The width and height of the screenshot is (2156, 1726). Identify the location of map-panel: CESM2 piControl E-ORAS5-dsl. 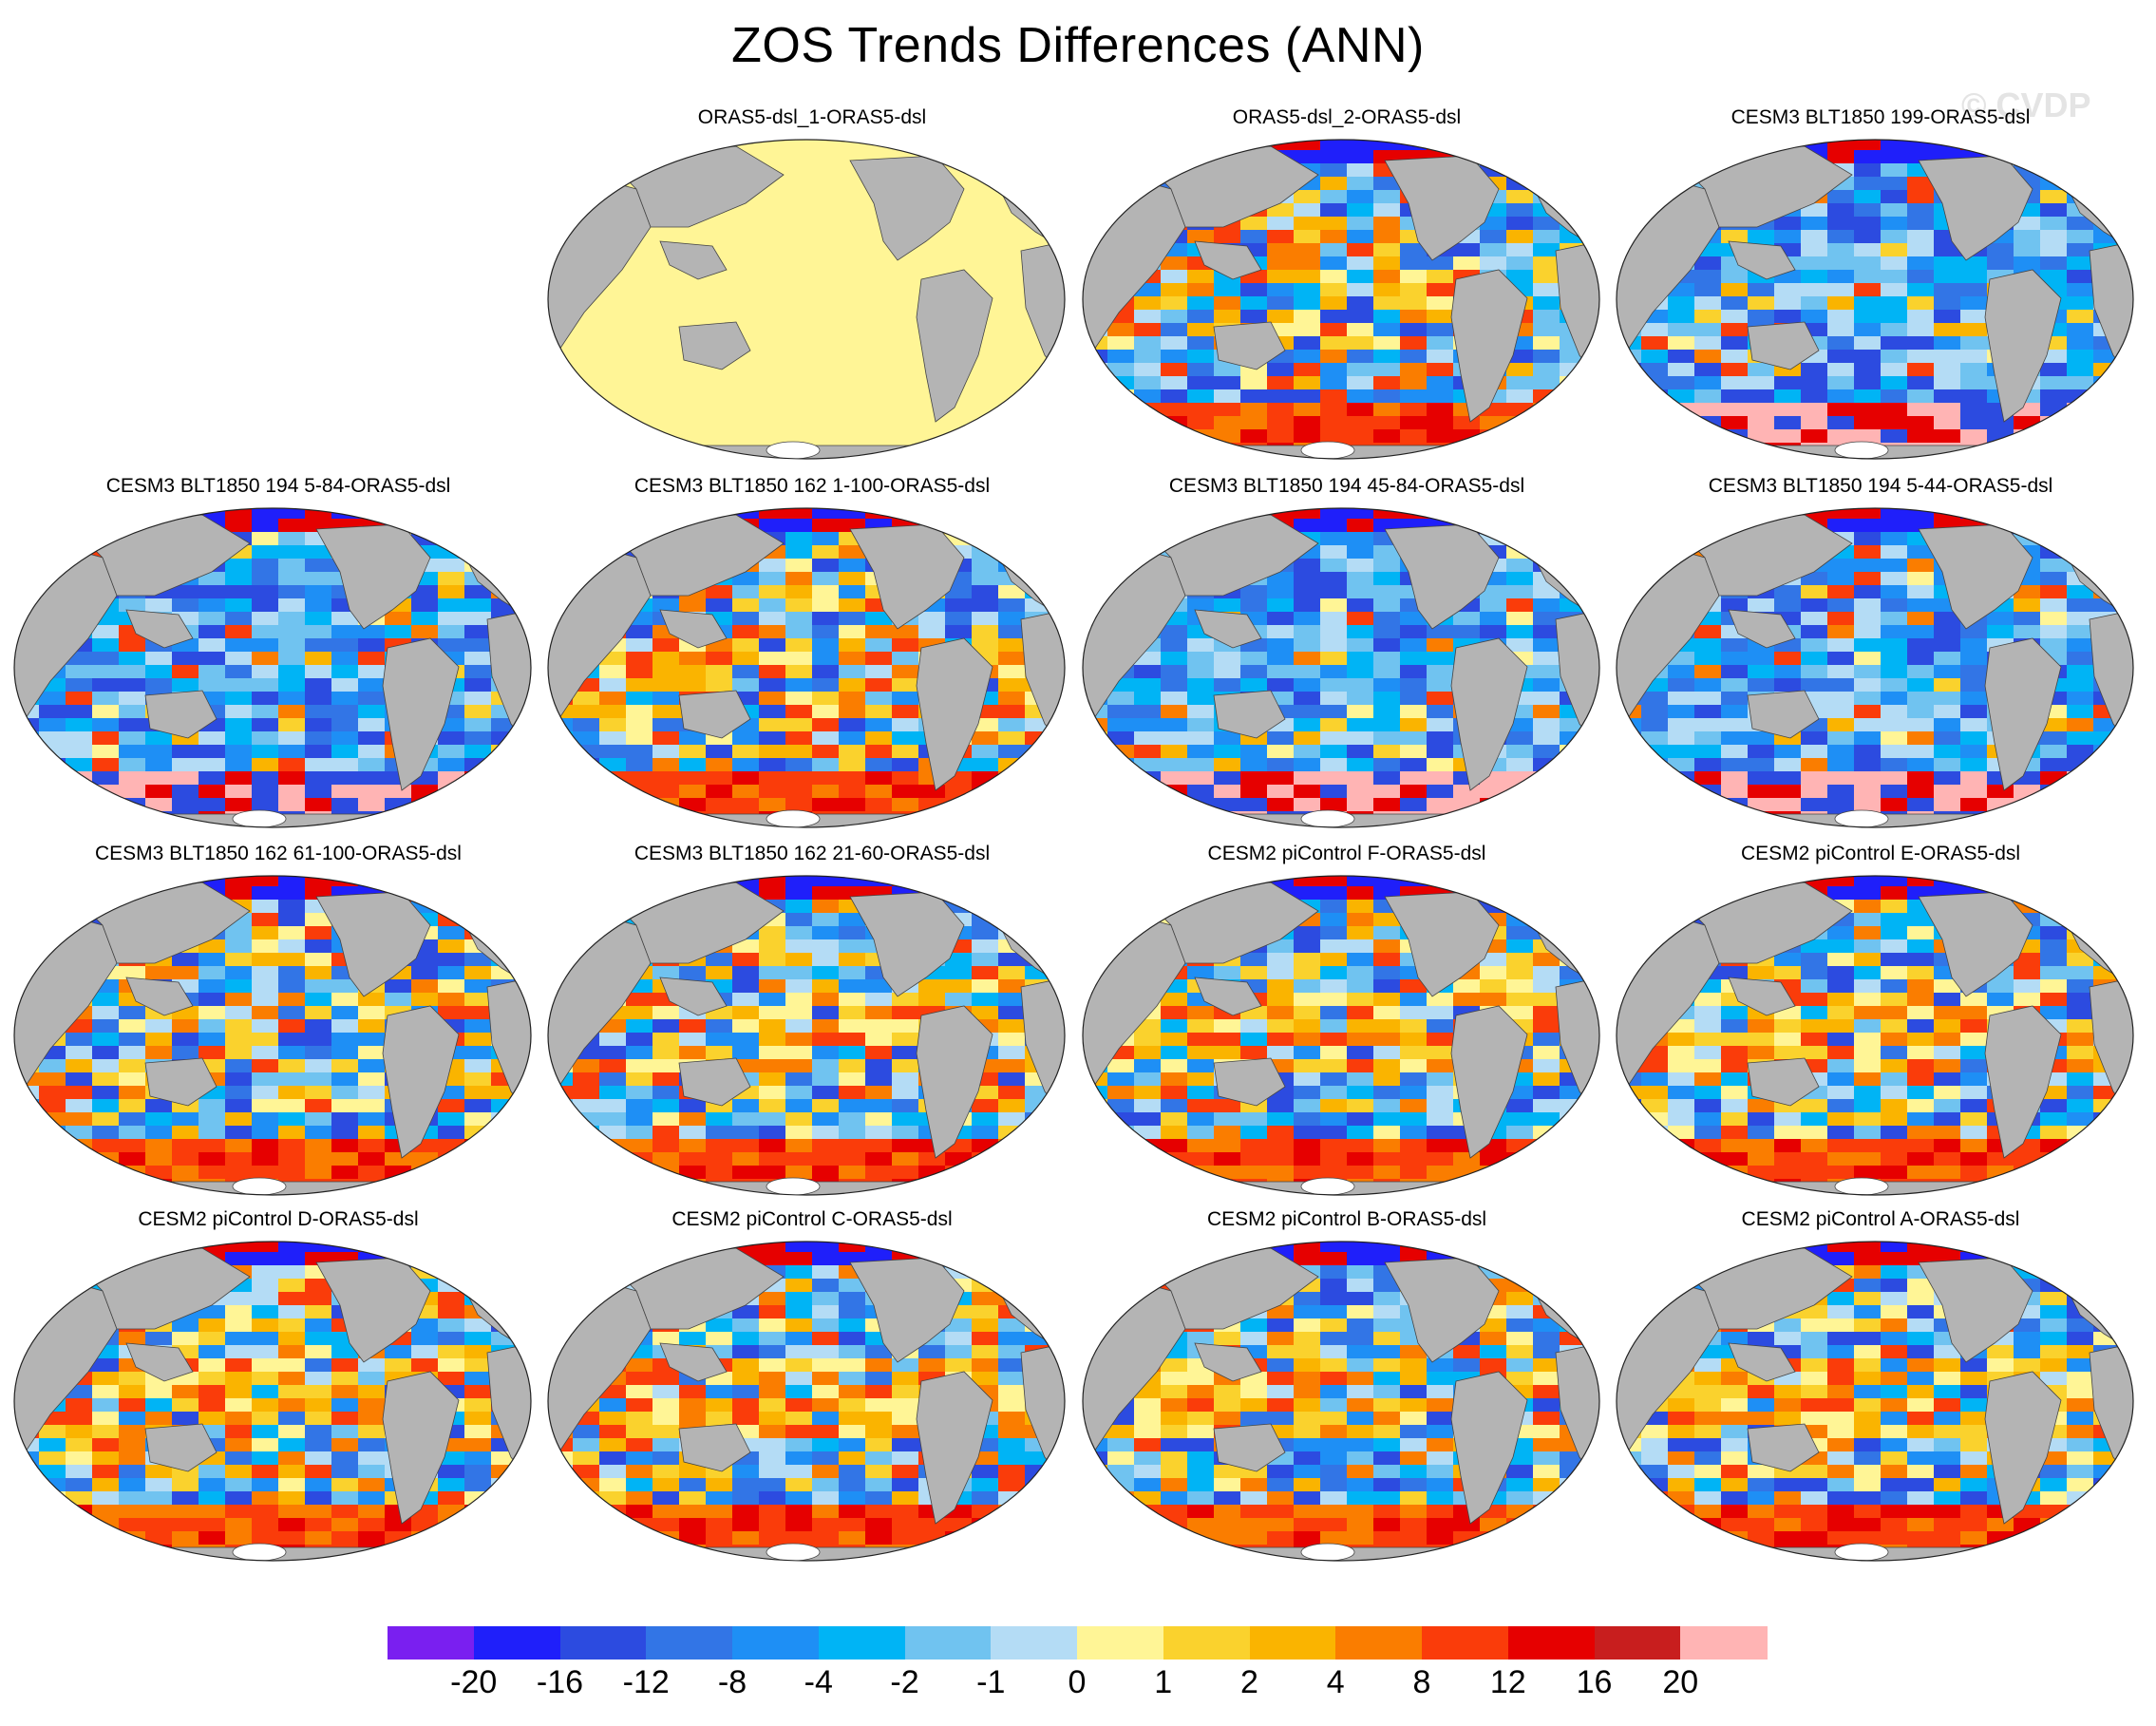
(1881, 1023).